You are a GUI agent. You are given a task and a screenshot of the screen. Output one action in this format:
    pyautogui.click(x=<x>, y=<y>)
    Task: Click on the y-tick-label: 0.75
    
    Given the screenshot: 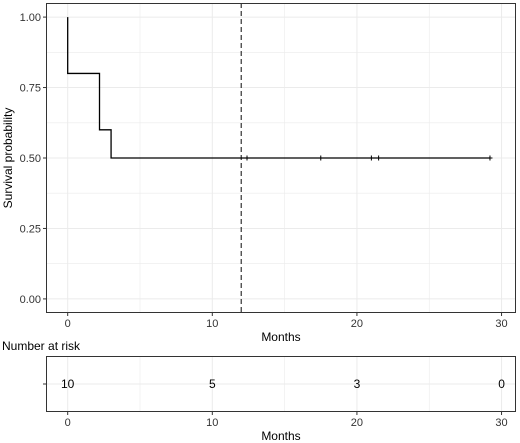 What is the action you would take?
    pyautogui.click(x=30, y=89)
    